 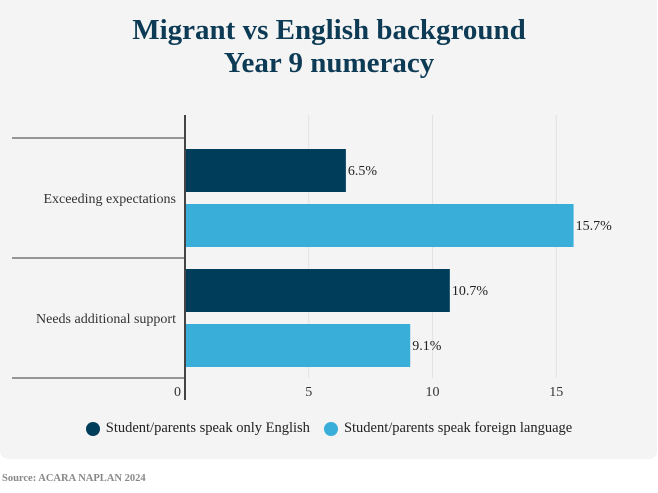 I want to click on data-label: 9.1%, so click(x=427, y=346).